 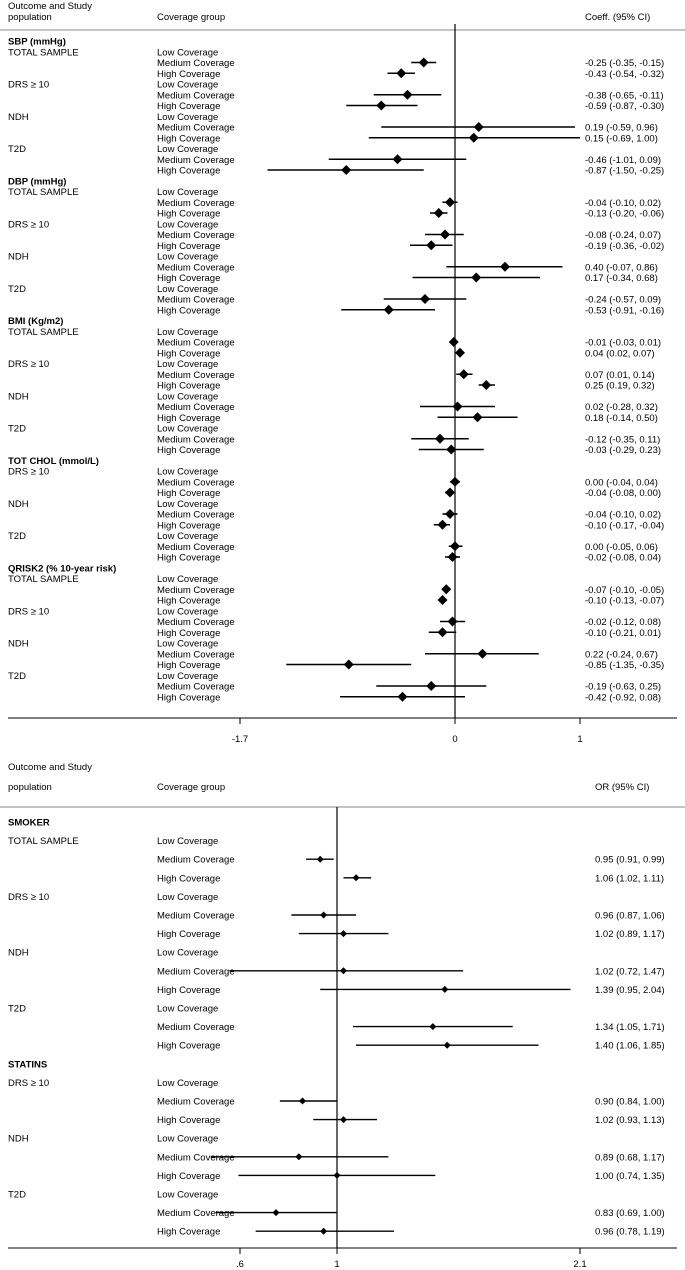 I want to click on estimate-ci-label: -0.13 (-0.20, -0.06), so click(x=624, y=214).